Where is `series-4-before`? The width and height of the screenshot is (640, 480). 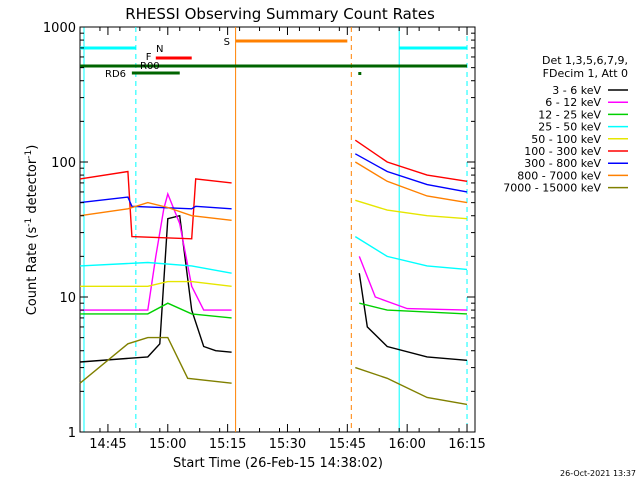
series-4-before is located at coordinates (156, 283).